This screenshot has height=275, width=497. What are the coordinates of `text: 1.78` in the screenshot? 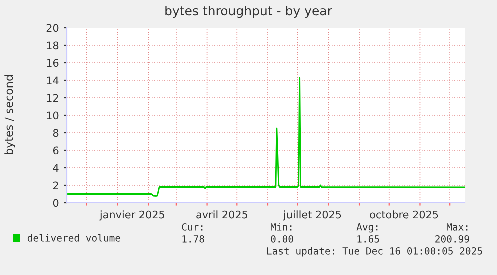 It's located at (193, 239).